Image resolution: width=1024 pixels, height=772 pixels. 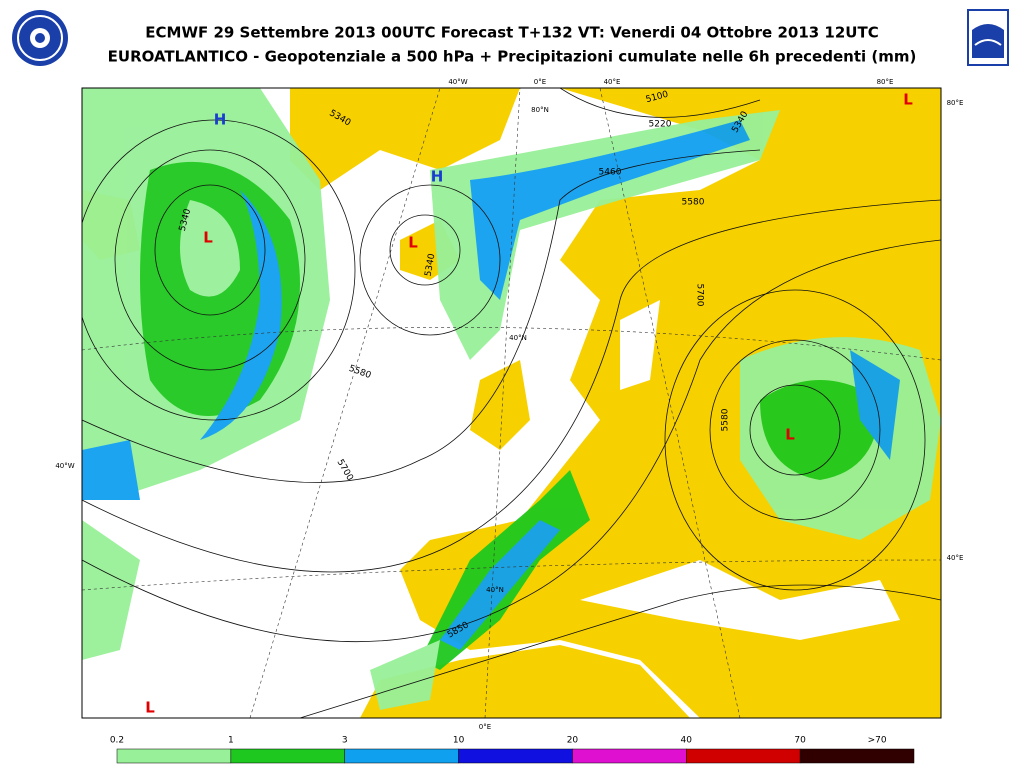 I want to click on logo-right, so click(x=988, y=37).